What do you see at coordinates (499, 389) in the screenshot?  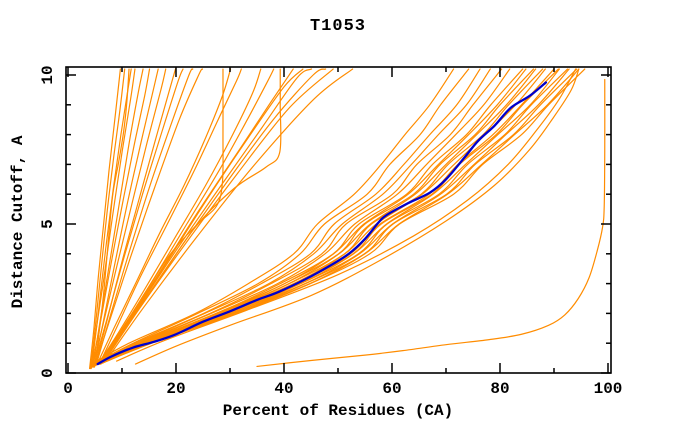 I see `x-tick-label: 80` at bounding box center [499, 389].